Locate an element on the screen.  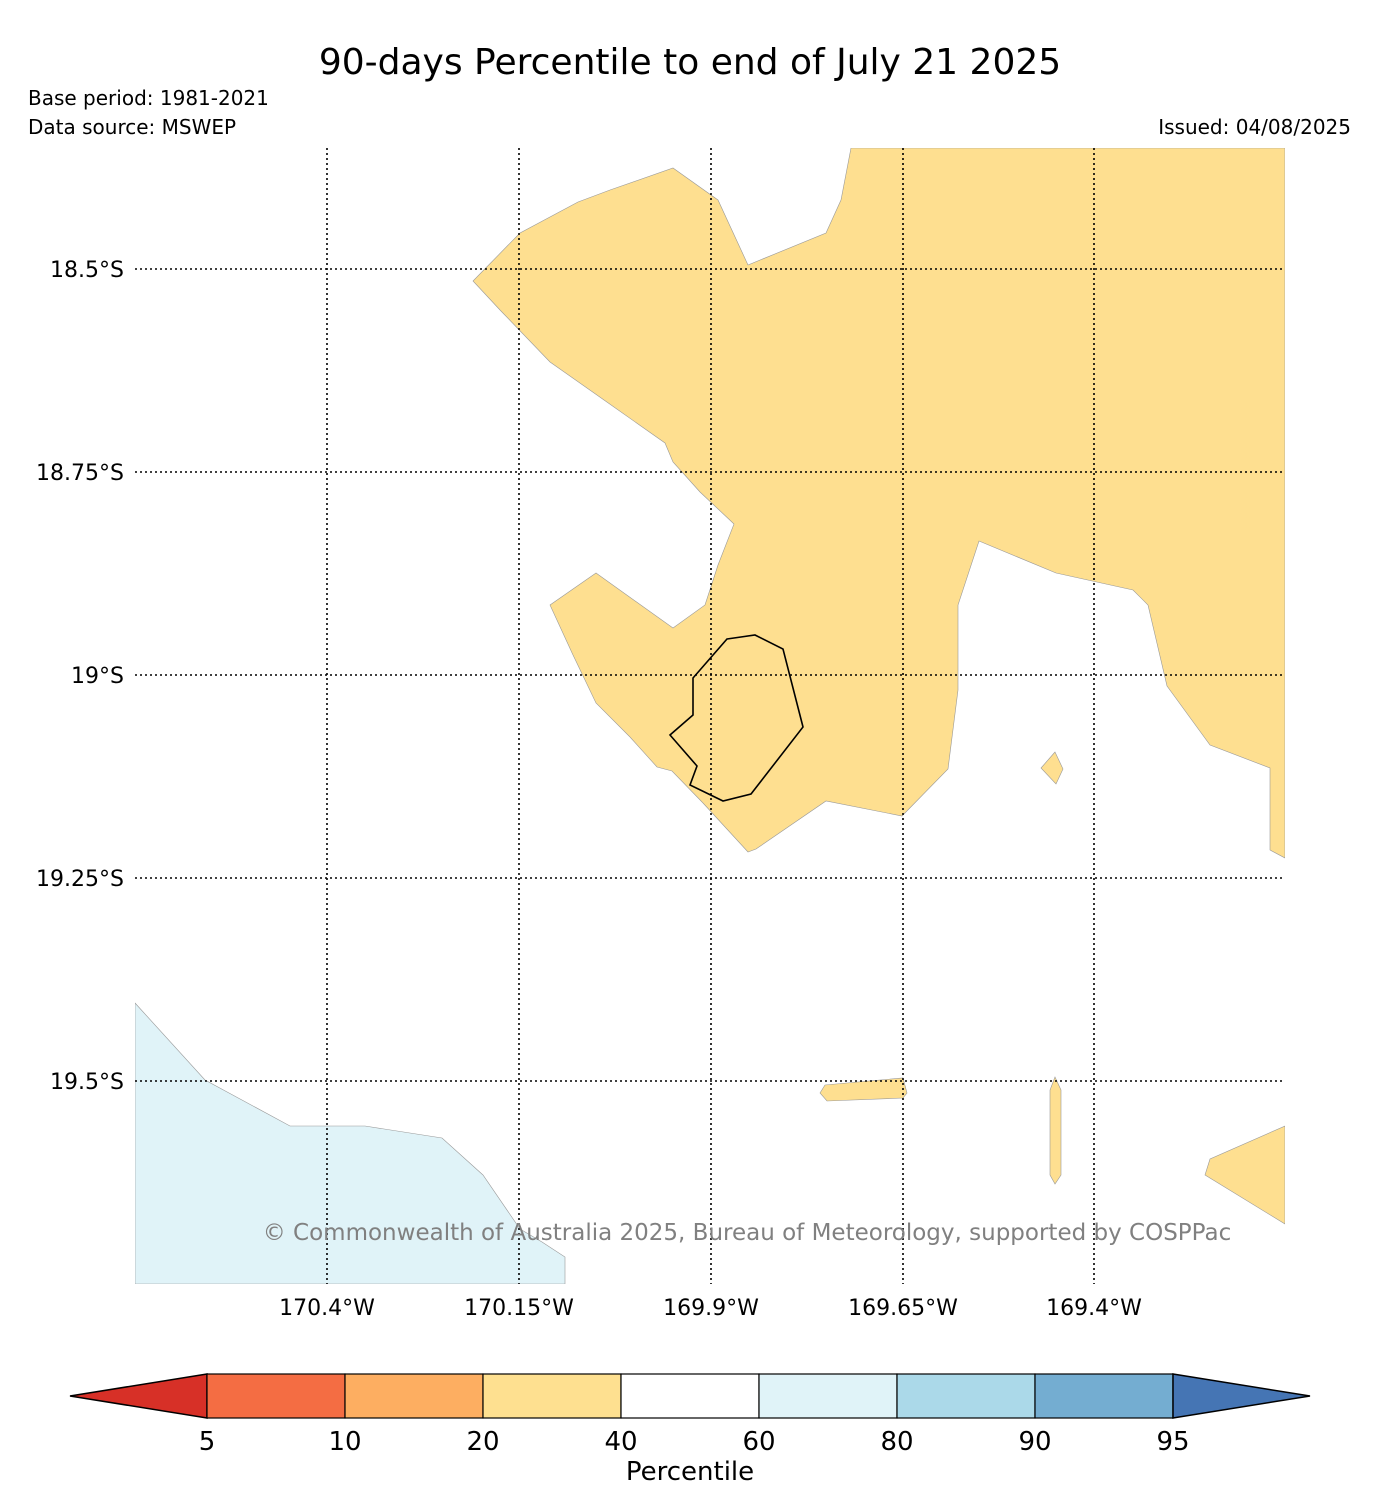
colorbar-tick-label: 60 is located at coordinates (758, 1442).